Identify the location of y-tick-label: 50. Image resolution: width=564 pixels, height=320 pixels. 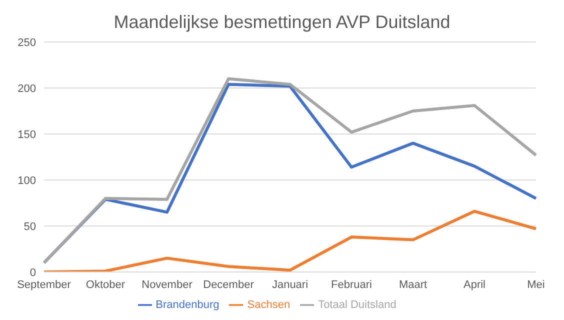
(30, 226).